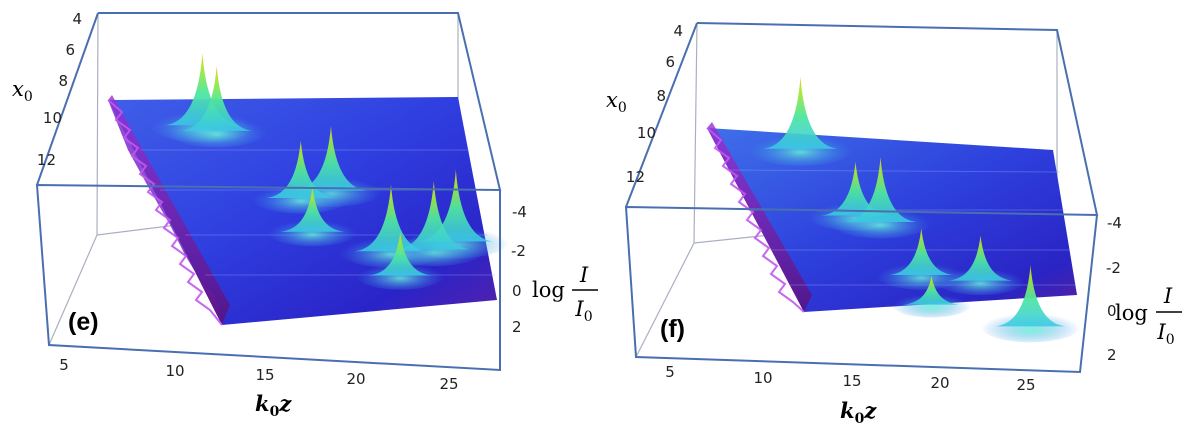  What do you see at coordinates (52, 118) in the screenshot?
I see `panel-e-x0-tick: 10` at bounding box center [52, 118].